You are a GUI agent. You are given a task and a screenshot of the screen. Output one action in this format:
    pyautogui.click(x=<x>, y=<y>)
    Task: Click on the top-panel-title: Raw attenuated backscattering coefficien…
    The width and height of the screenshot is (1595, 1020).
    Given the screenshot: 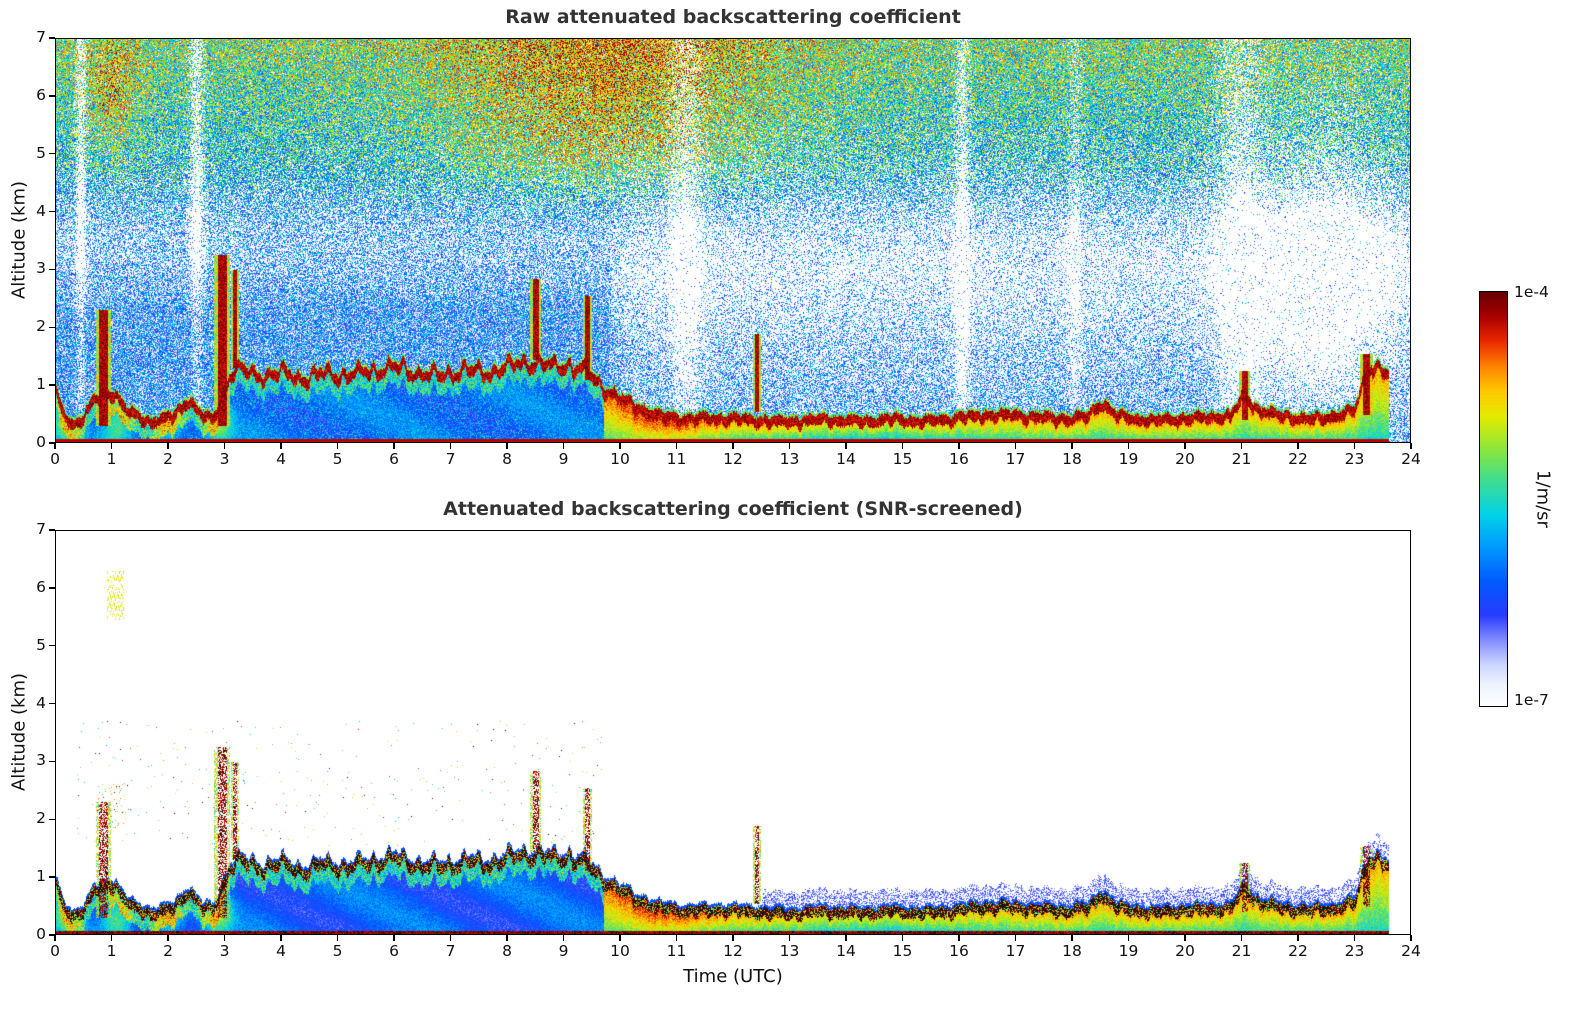 What is the action you would take?
    pyautogui.click(x=733, y=17)
    